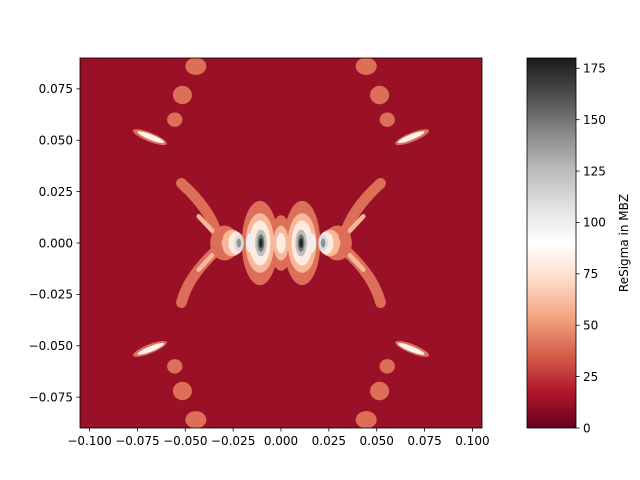 Image resolution: width=640 pixels, height=480 pixels. I want to click on colorbar-tick-label: 175, so click(594, 69).